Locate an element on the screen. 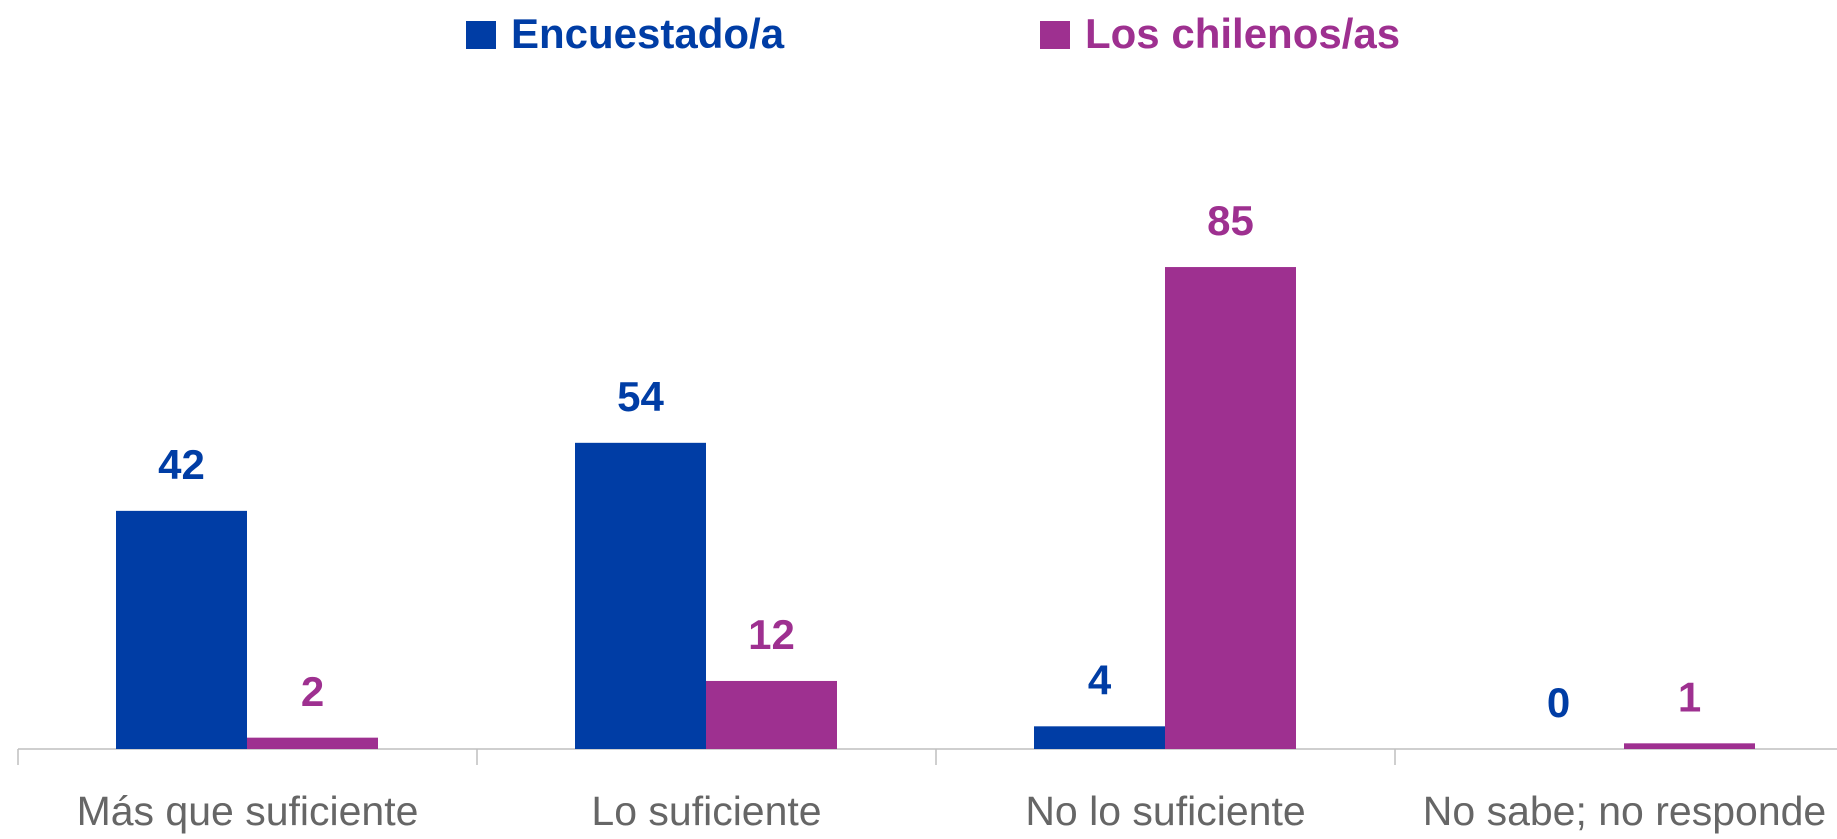 The width and height of the screenshot is (1837, 839). value-label: 0 is located at coordinates (1558, 702).